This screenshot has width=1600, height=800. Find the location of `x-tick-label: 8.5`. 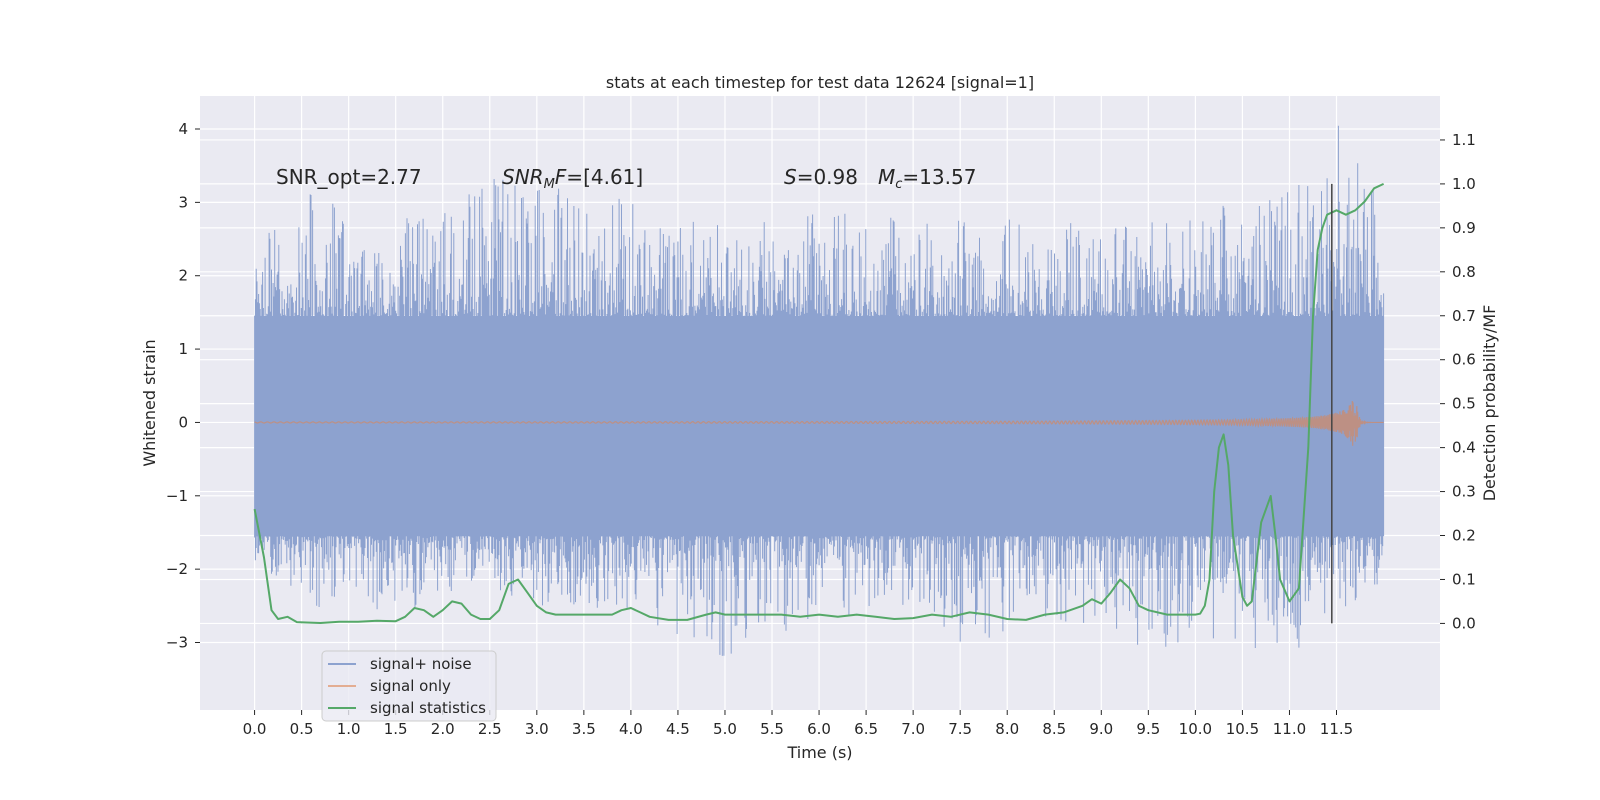

x-tick-label: 8.5 is located at coordinates (1054, 729).